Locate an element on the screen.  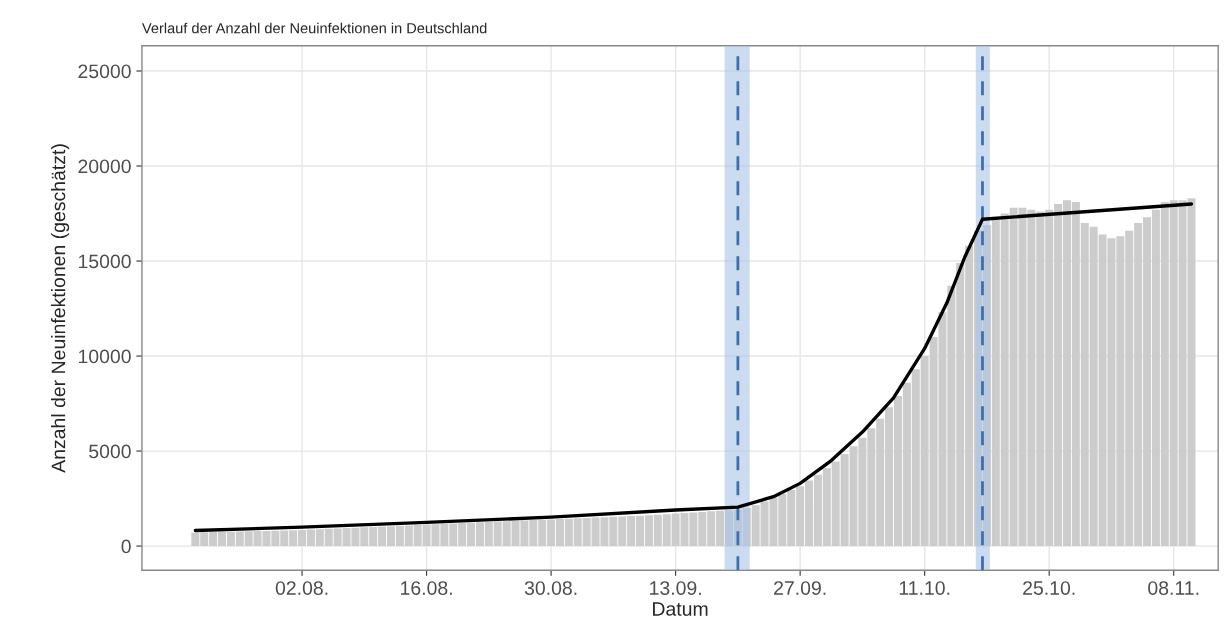
x-tick-label: 30.08. is located at coordinates (550, 588).